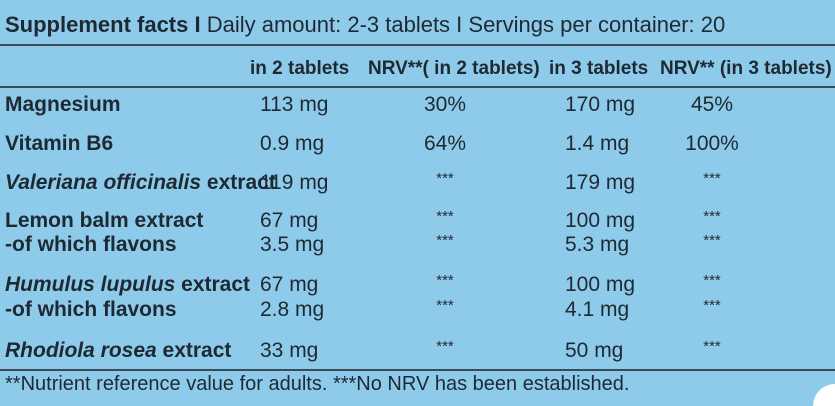 The width and height of the screenshot is (835, 406). What do you see at coordinates (292, 143) in the screenshot?
I see `value-2-tablets: 0.9 mg` at bounding box center [292, 143].